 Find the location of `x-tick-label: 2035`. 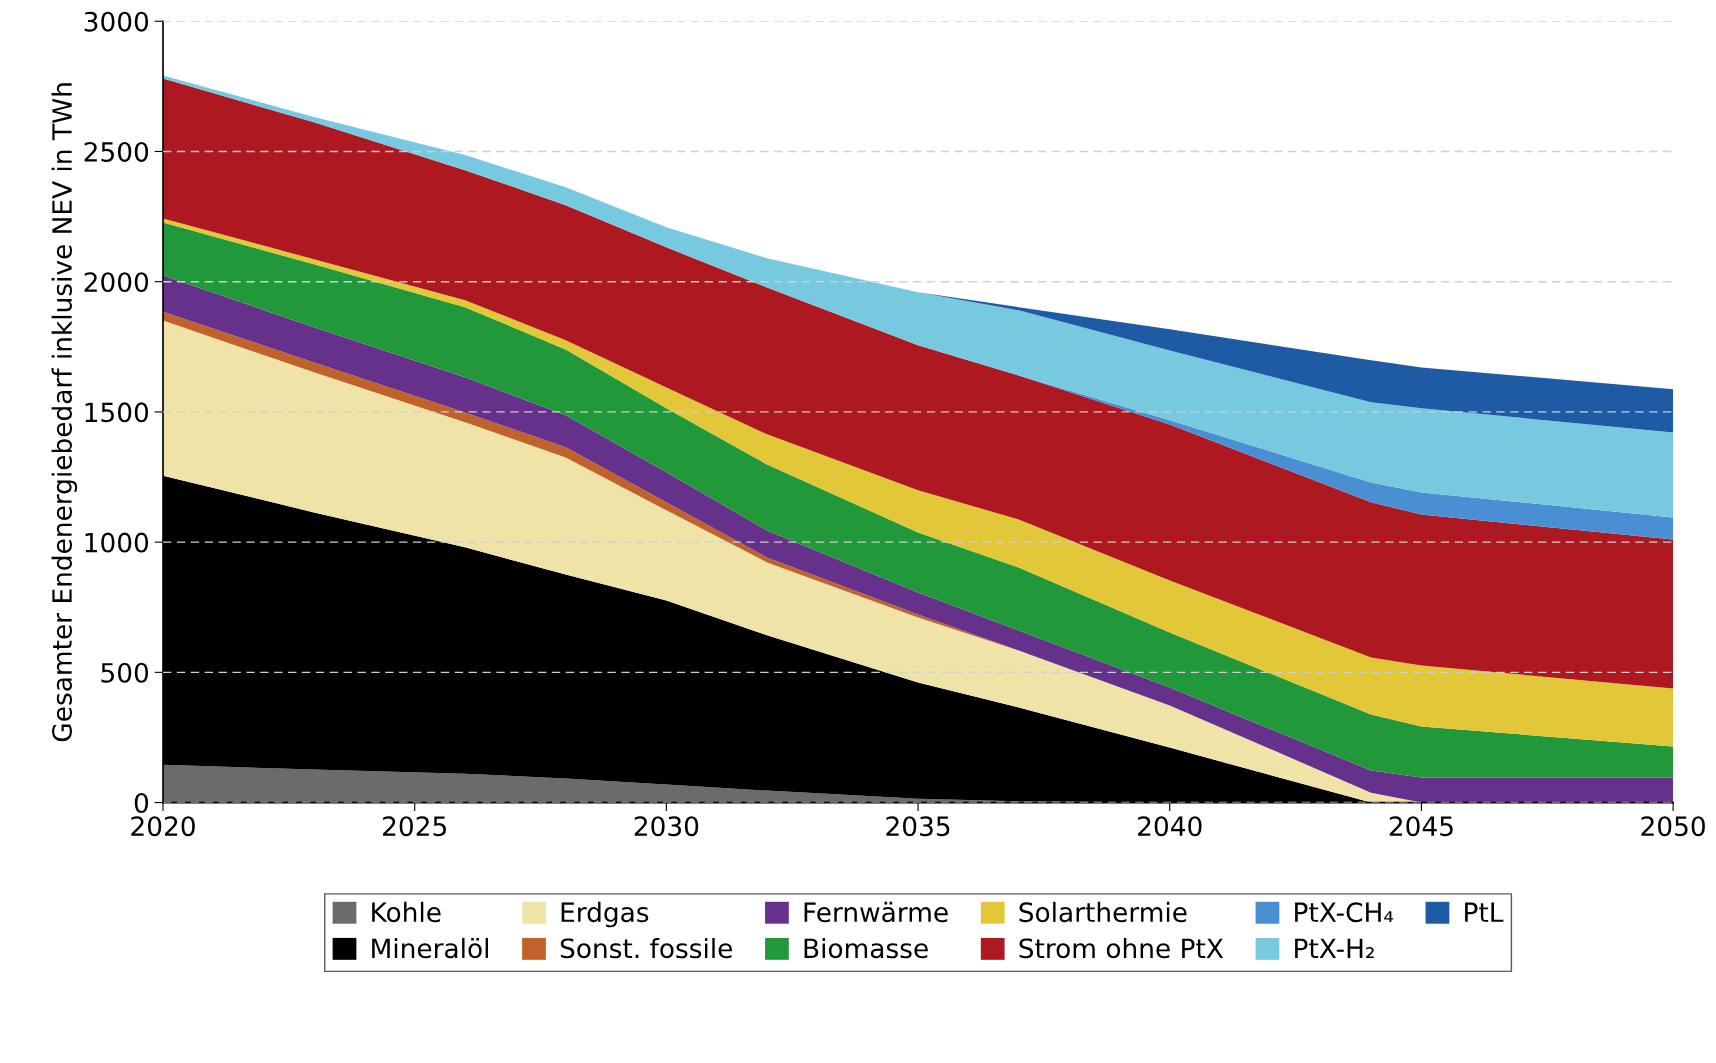

x-tick-label: 2035 is located at coordinates (918, 826).